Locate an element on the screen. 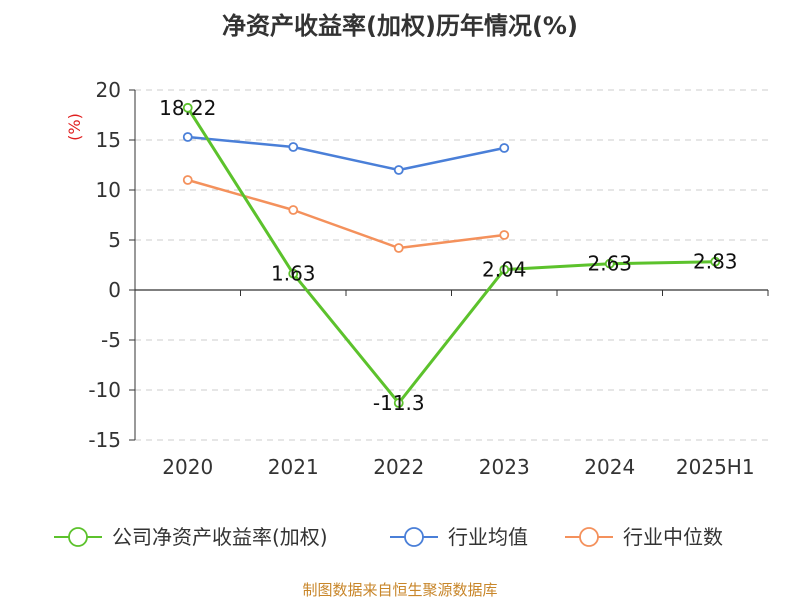  x-tick-label: 2024 is located at coordinates (609, 467).